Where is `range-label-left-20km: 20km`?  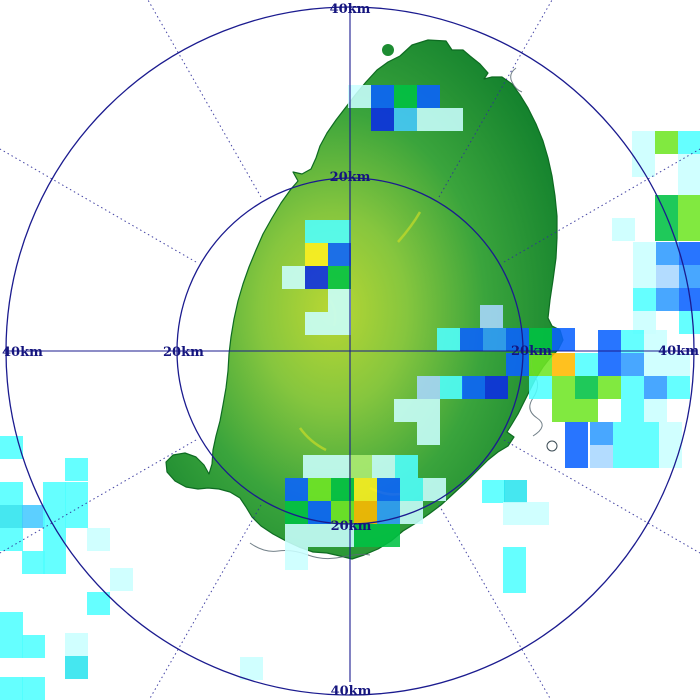
range-label-left-20km: 20km is located at coordinates (183, 352).